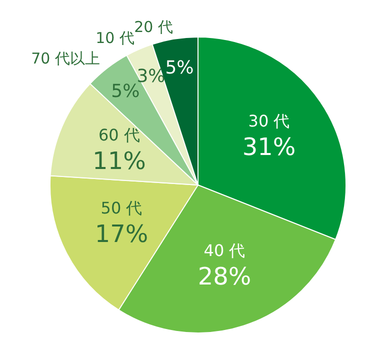 This screenshot has height=351, width=382. What do you see at coordinates (225, 276) in the screenshot?
I see `data-label: 28%` at bounding box center [225, 276].